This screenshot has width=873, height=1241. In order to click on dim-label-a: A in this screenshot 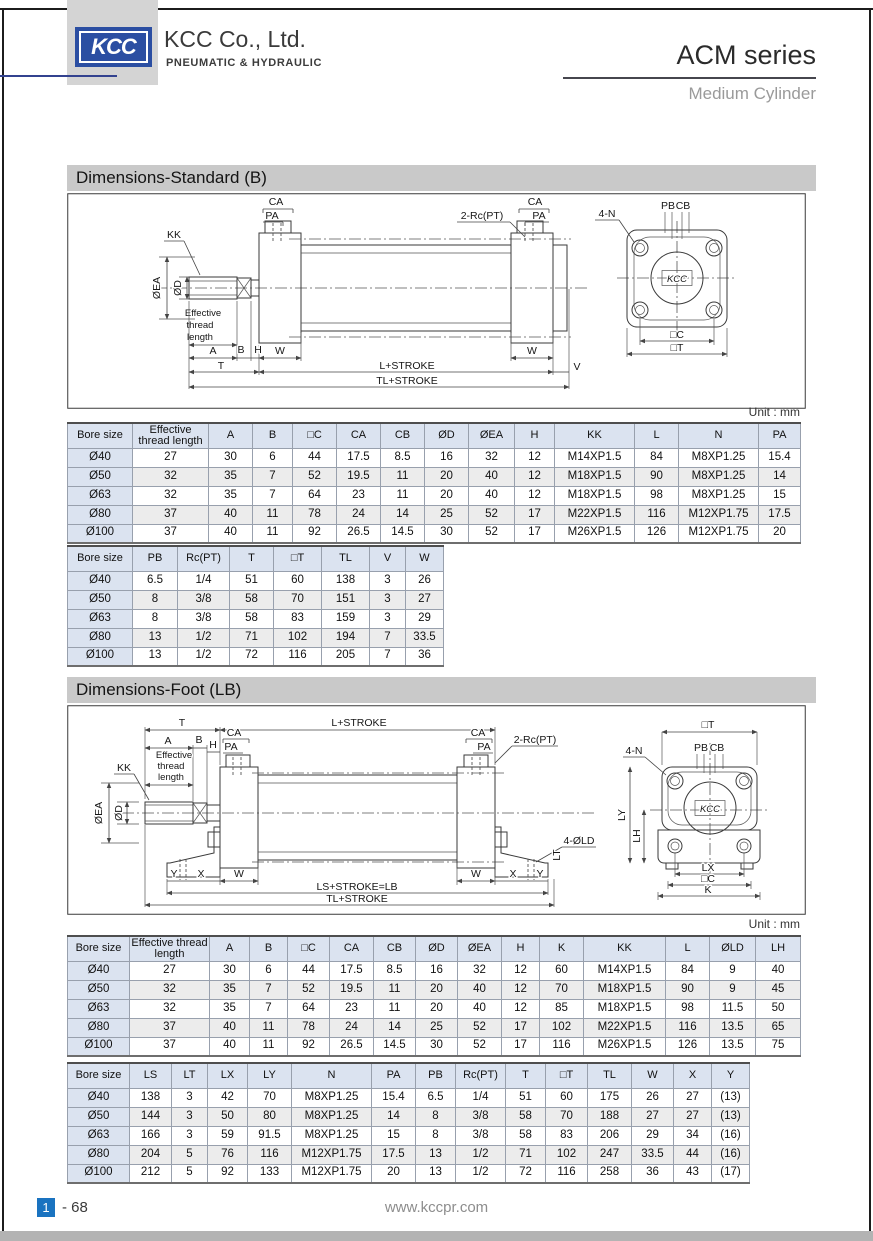, I will do `click(167, 741)`.